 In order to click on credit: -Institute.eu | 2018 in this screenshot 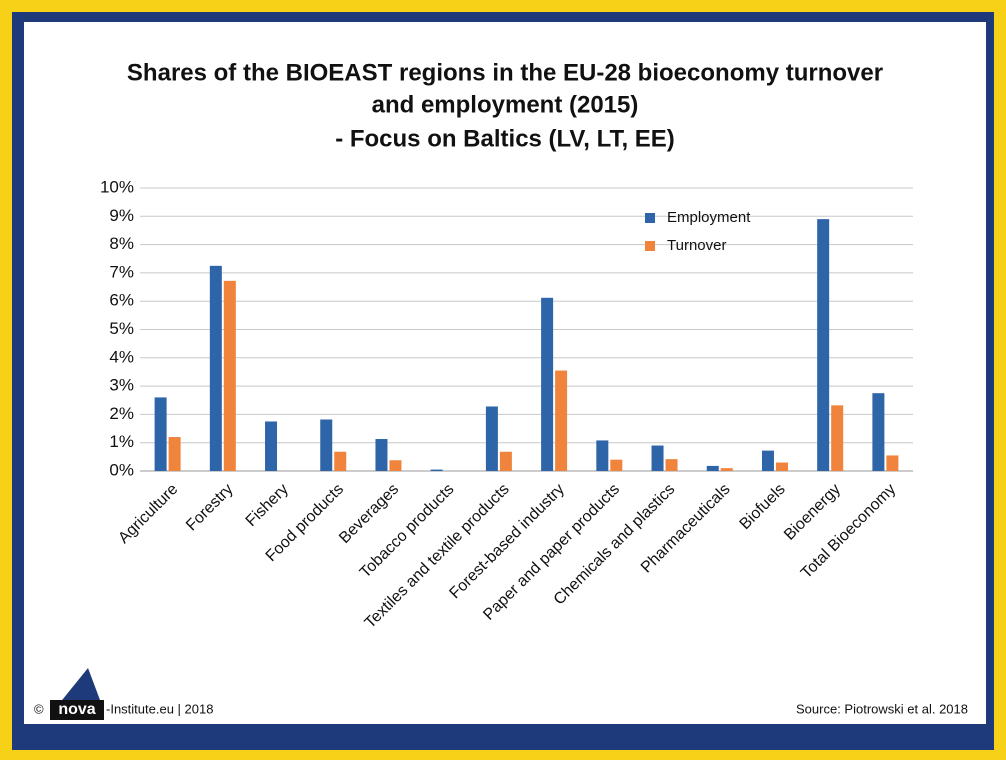, I will do `click(159, 708)`.